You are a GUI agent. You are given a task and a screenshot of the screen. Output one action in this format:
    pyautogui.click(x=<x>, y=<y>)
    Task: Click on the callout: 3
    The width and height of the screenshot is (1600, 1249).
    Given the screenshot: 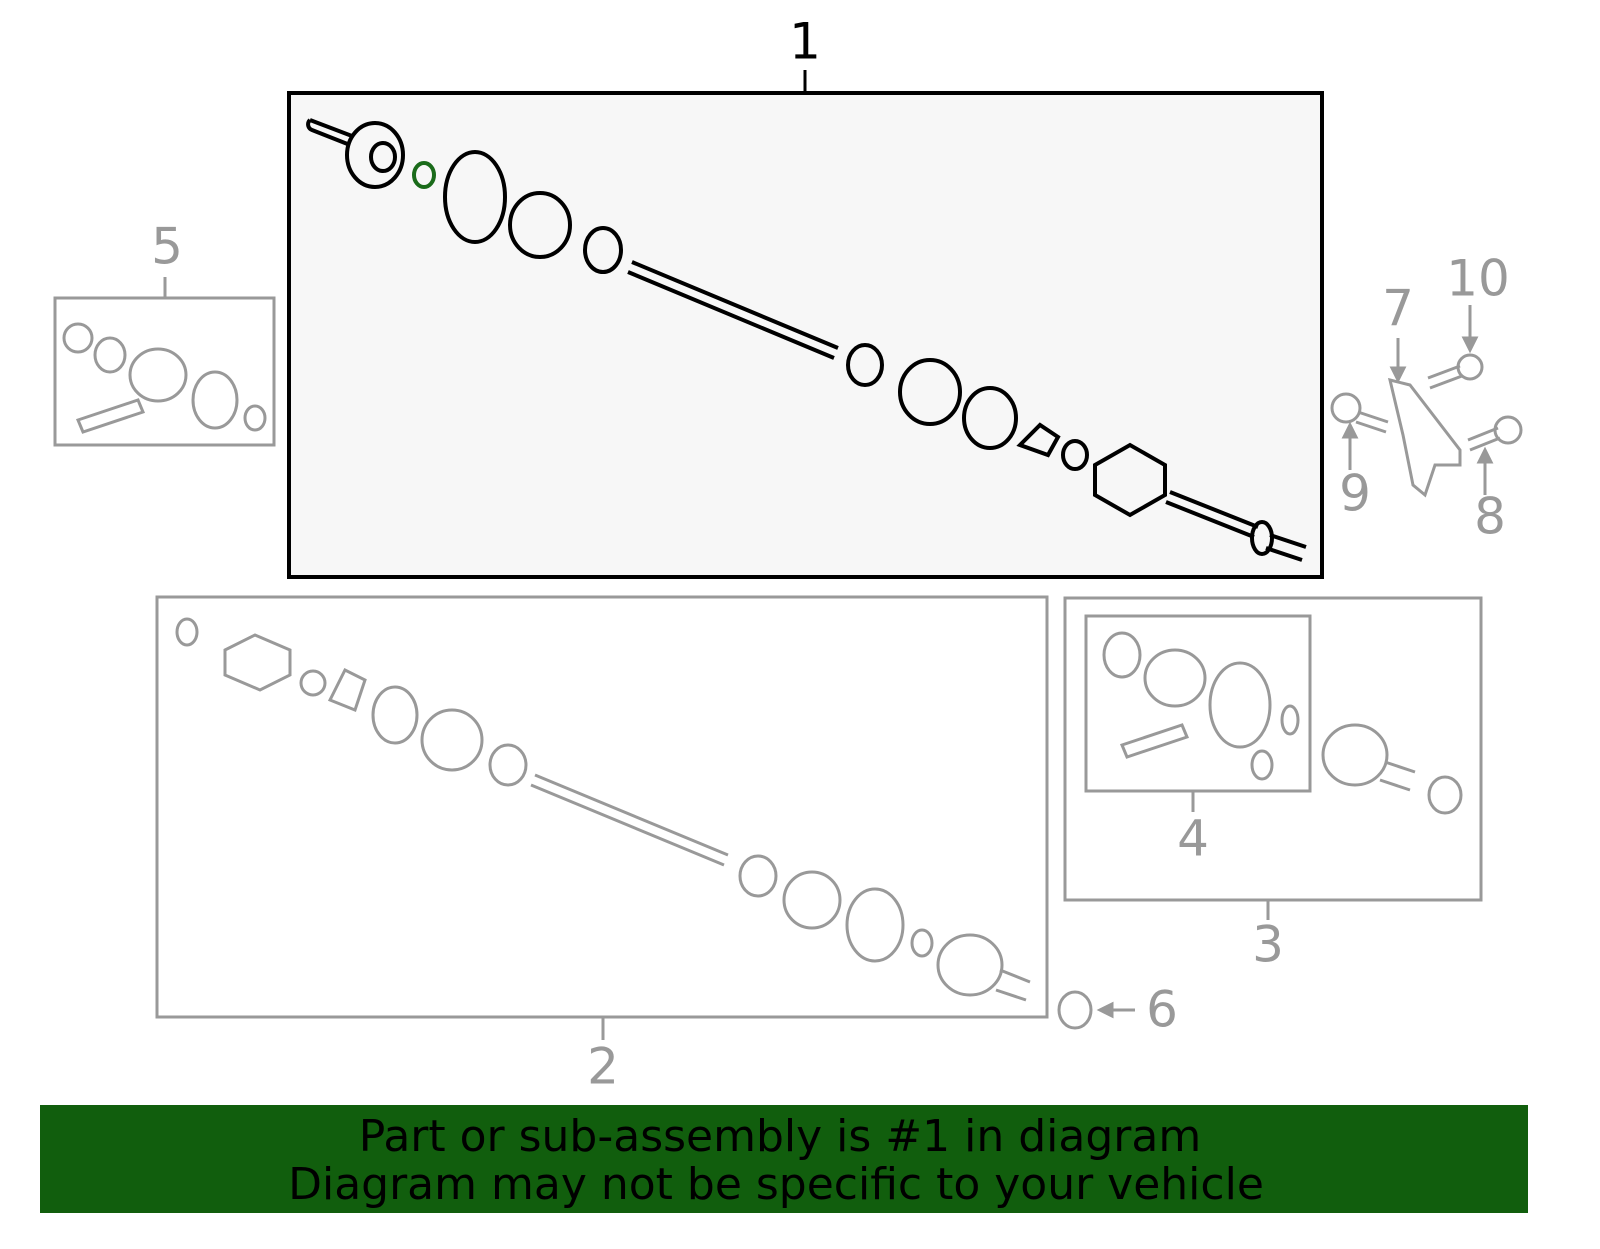 What is the action you would take?
    pyautogui.click(x=1268, y=945)
    